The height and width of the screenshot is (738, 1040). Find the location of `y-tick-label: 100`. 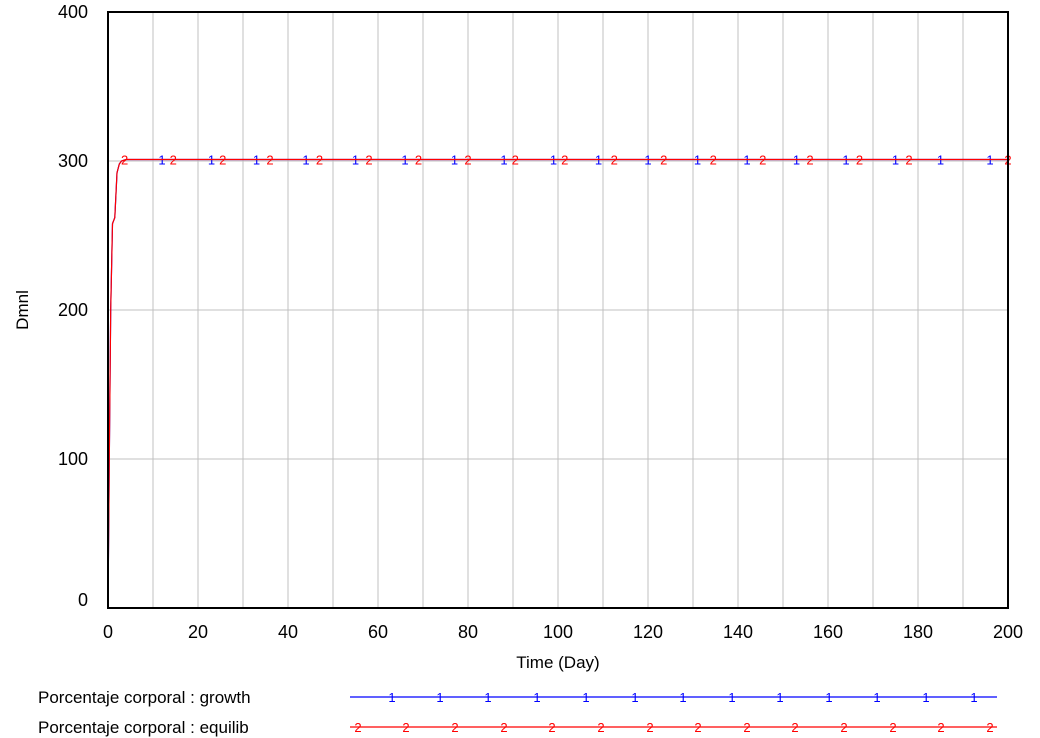

y-tick-label: 100 is located at coordinates (73, 459).